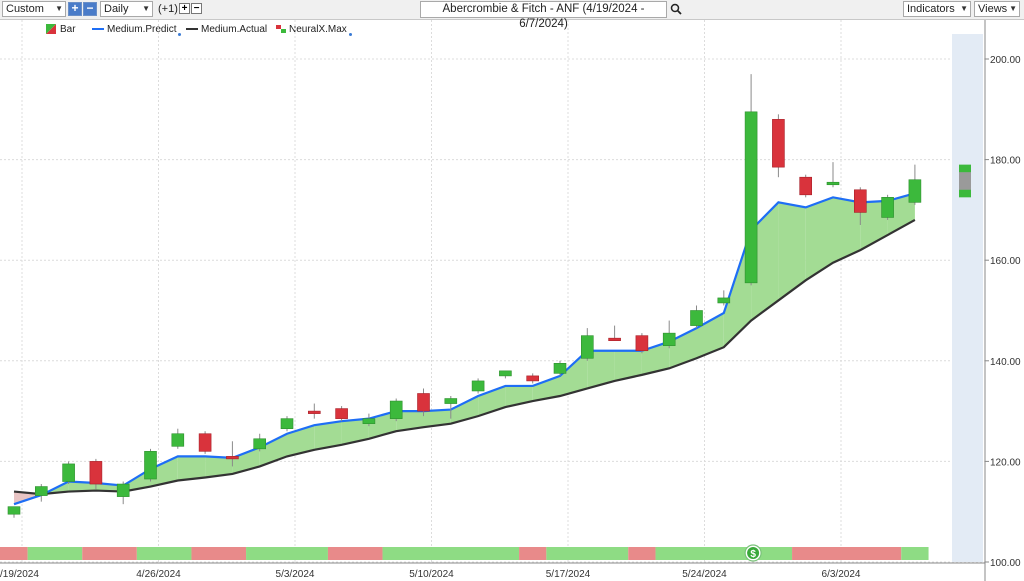  What do you see at coordinates (34, 9) in the screenshot?
I see `period-select: Custom ▼` at bounding box center [34, 9].